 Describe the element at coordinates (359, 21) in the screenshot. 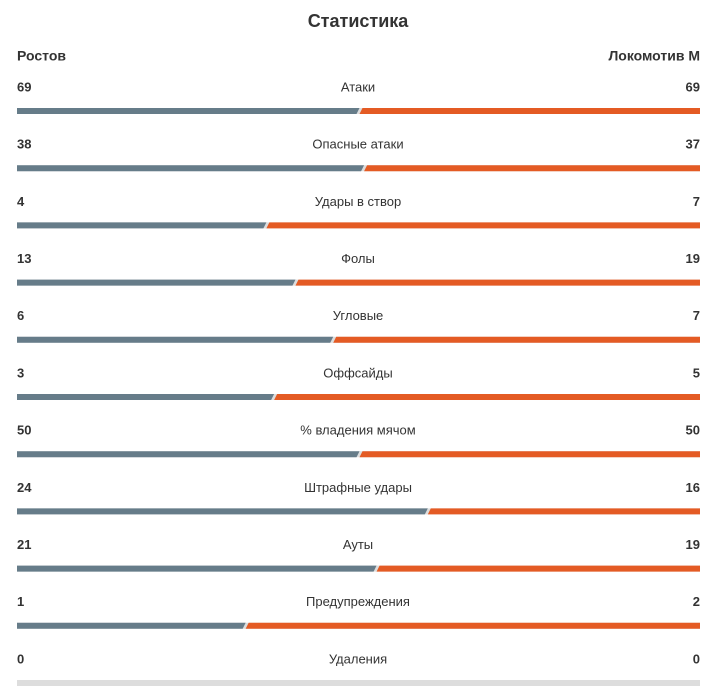

I see `title: Статистика` at that location.